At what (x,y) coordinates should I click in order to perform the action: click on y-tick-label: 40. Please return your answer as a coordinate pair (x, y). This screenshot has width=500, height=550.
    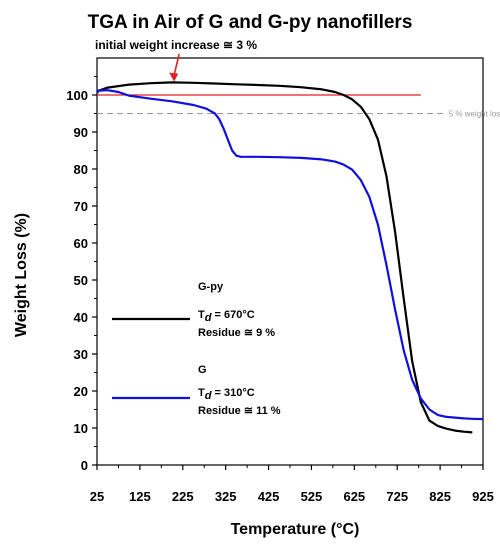
    Looking at the image, I should click on (81, 317).